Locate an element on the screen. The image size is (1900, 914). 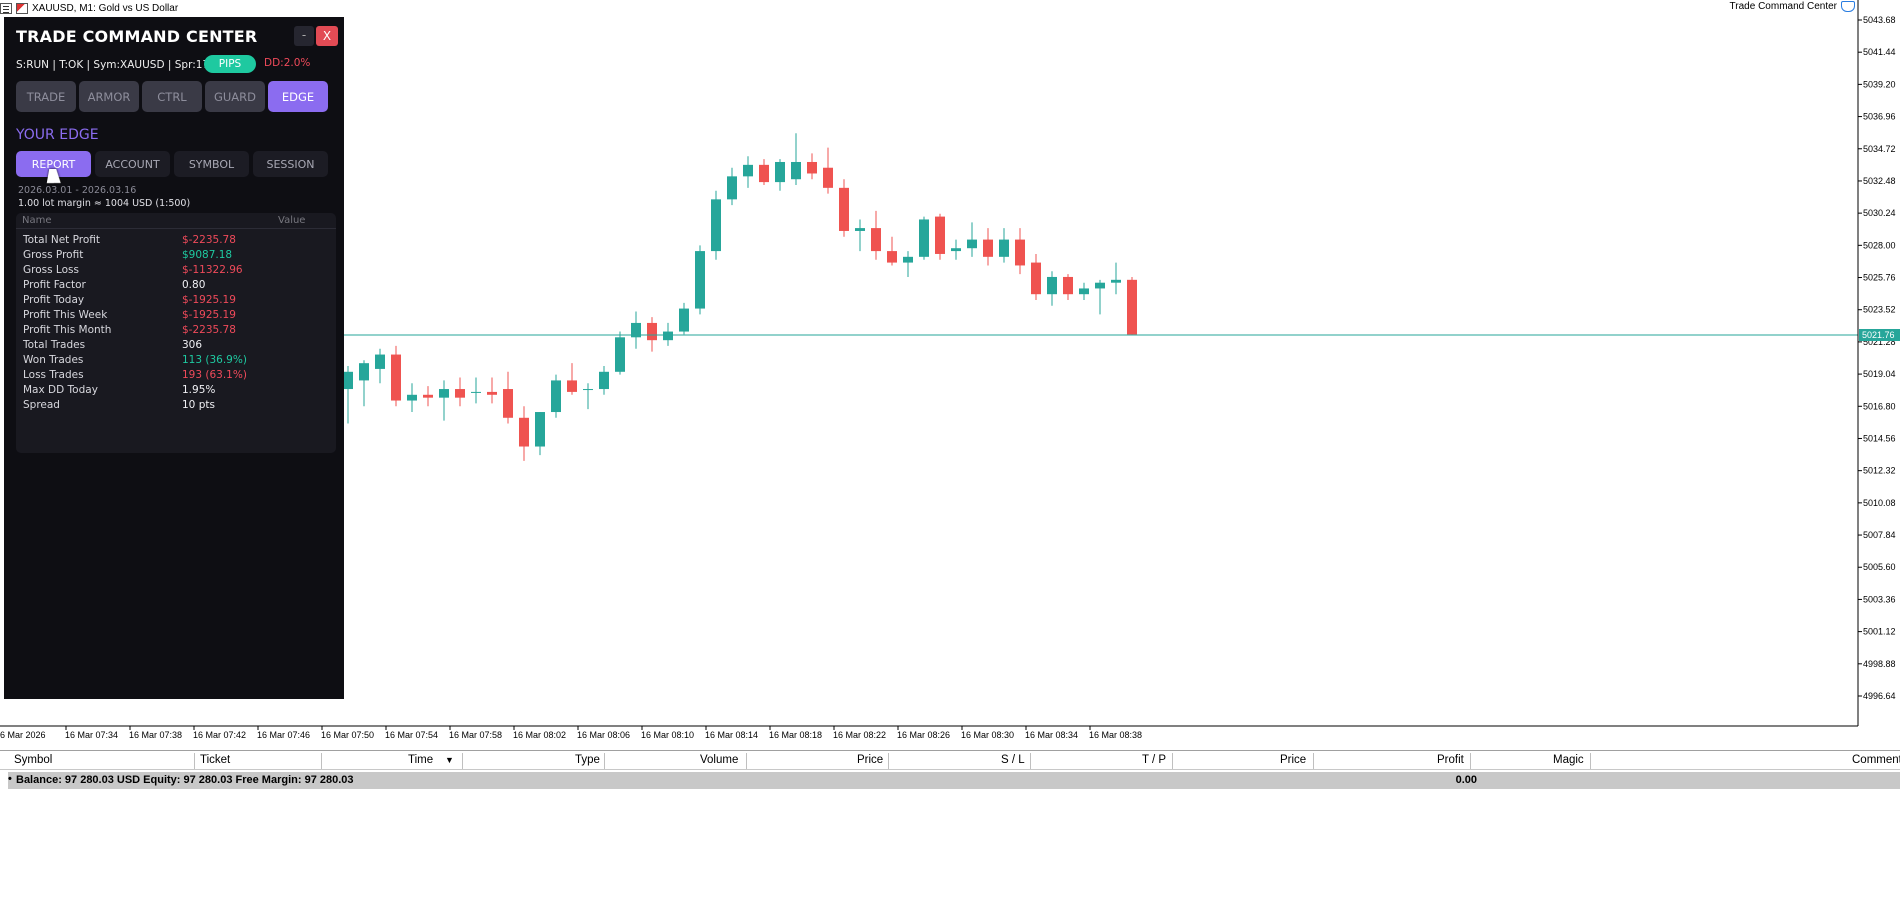
col-volume: Volume is located at coordinates (719, 760).